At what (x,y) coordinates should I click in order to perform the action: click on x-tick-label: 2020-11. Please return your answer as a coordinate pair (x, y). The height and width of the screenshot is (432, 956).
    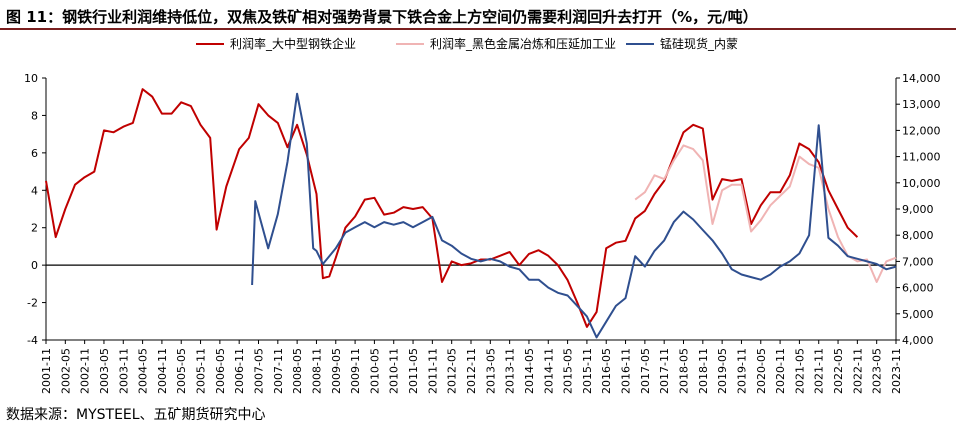
    Looking at the image, I should click on (780, 371).